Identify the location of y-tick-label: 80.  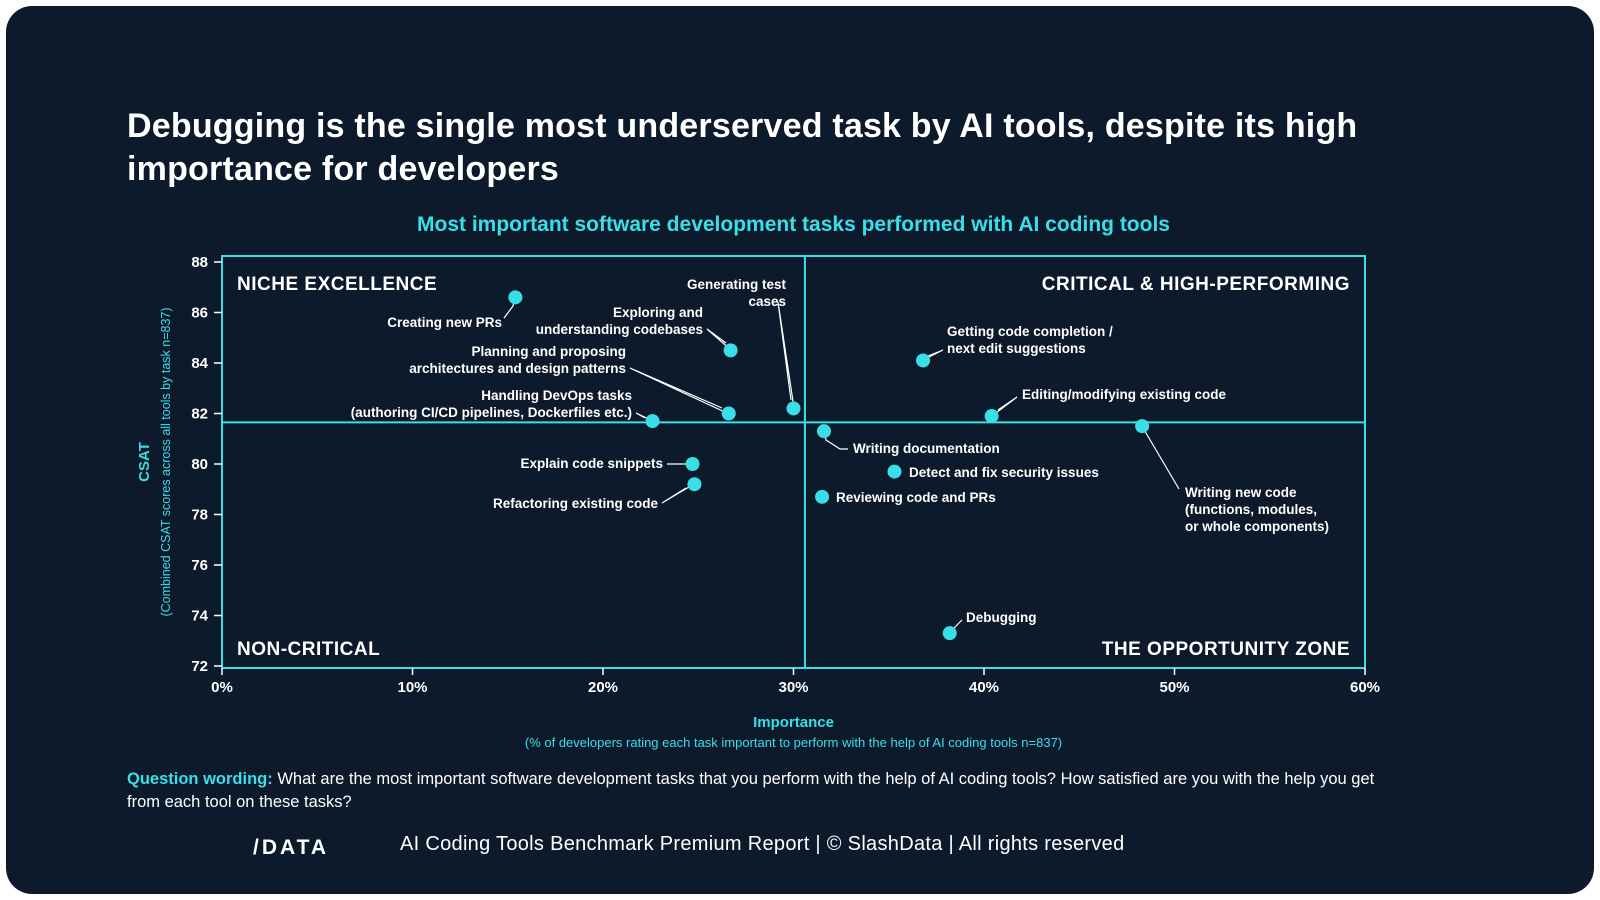
(199, 464).